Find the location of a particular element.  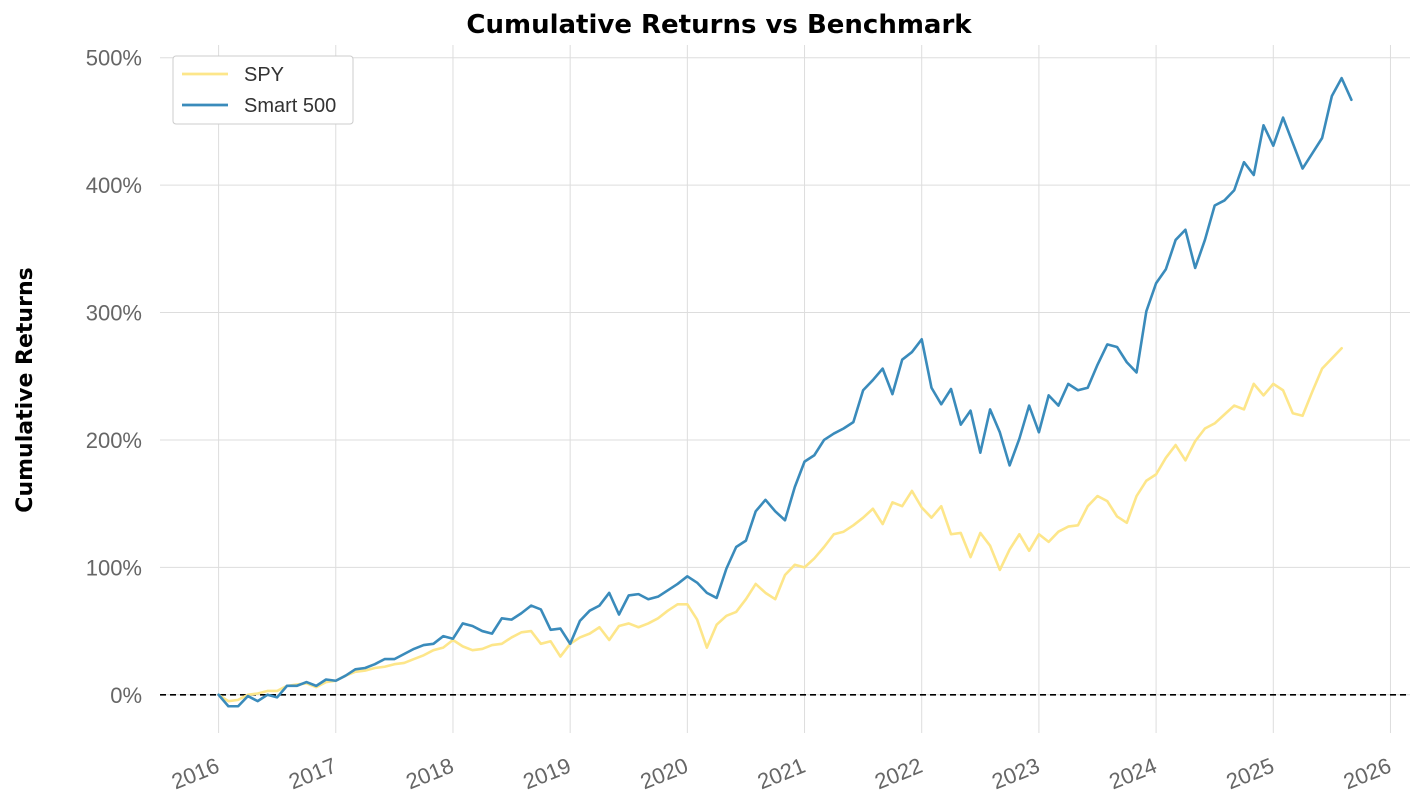

x-tick-label: 2018 is located at coordinates (429, 774).